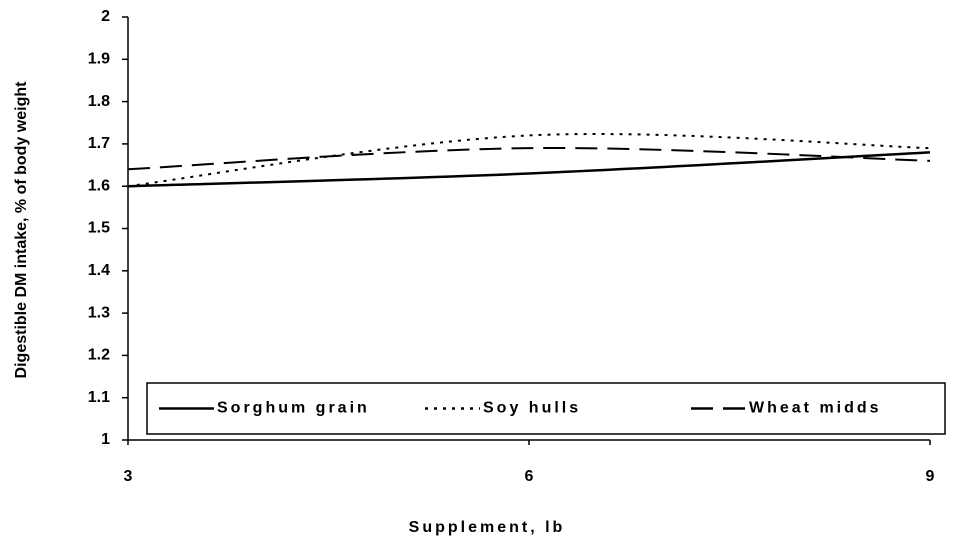  What do you see at coordinates (128, 476) in the screenshot?
I see `x-tick-label: 3` at bounding box center [128, 476].